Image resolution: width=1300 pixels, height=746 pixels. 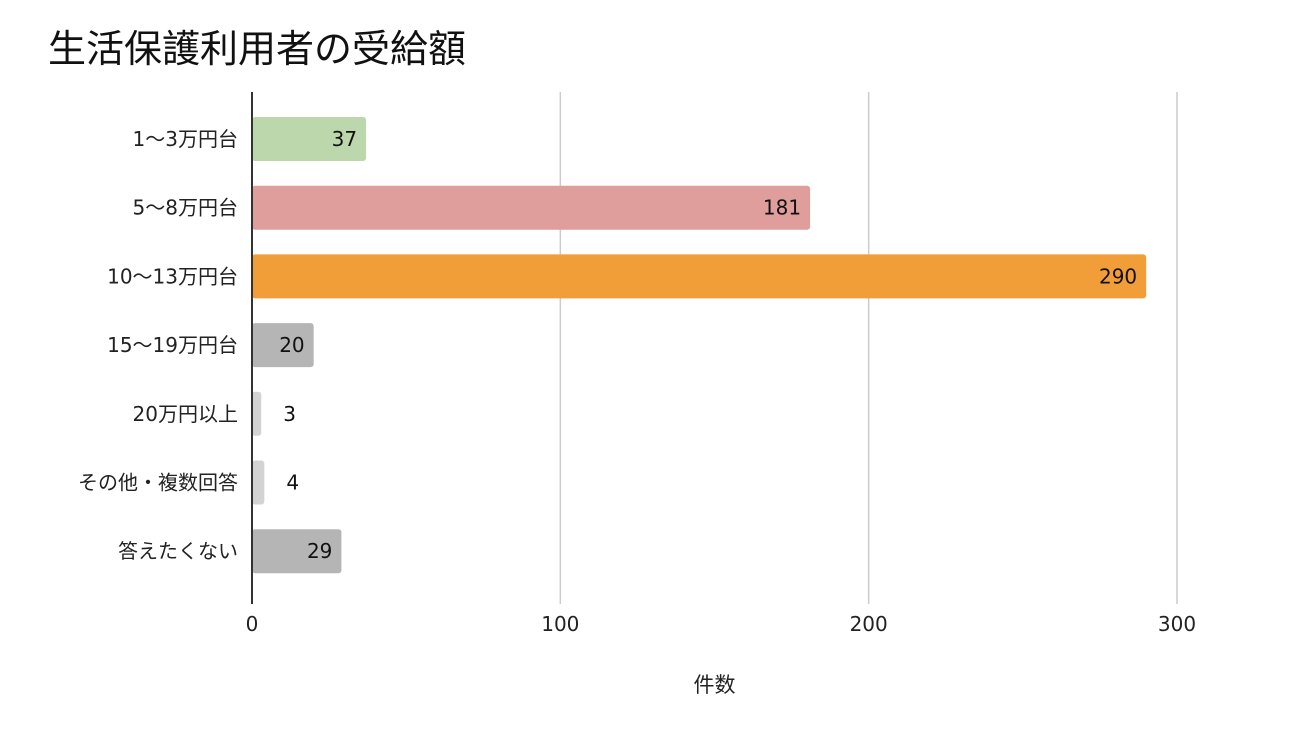 I want to click on x-axis-title: 件数, so click(x=715, y=685).